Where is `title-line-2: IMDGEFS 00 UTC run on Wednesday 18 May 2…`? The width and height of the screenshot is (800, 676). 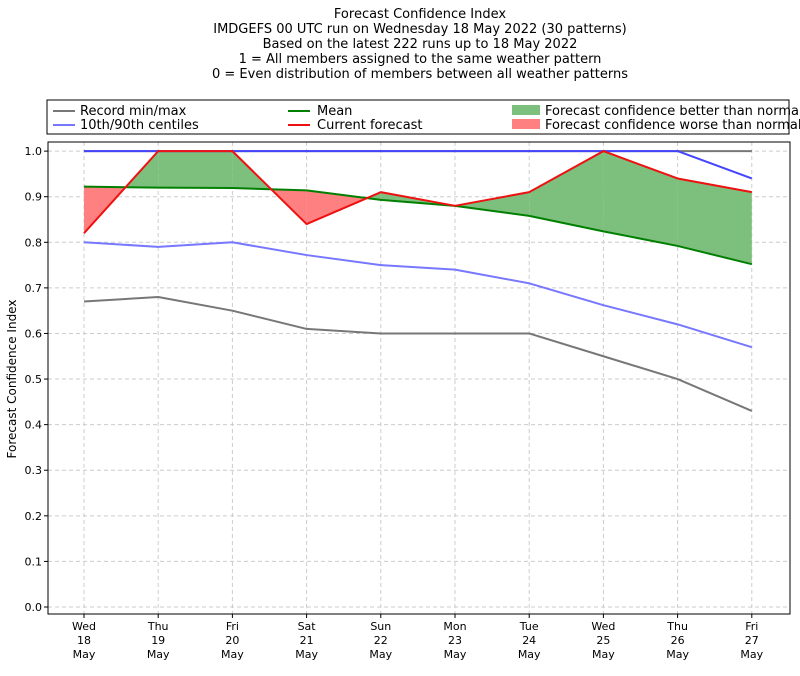 title-line-2: IMDGEFS 00 UTC run on Wednesday 18 May 2… is located at coordinates (420, 29).